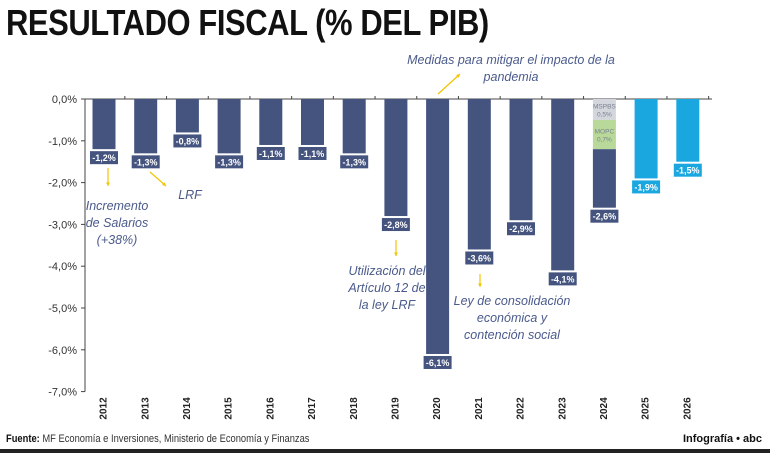 This screenshot has width=770, height=453. What do you see at coordinates (563, 185) in the screenshot?
I see `bar-2023` at bounding box center [563, 185].